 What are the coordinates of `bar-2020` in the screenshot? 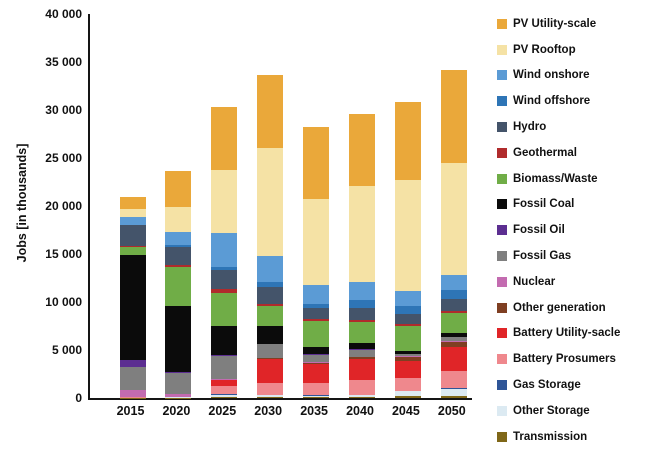 It's located at (178, 284).